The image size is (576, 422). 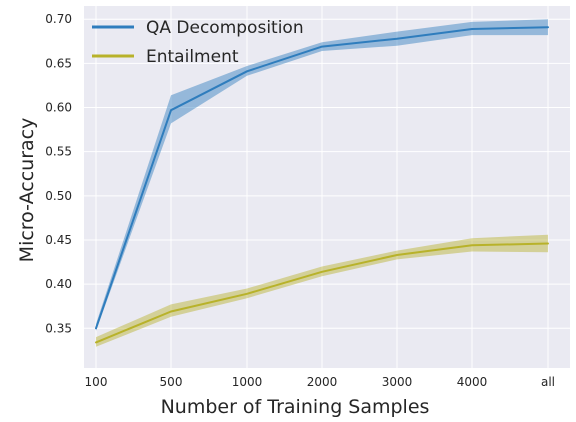 I want to click on y-tick-label: 0.35, so click(x=58, y=328).